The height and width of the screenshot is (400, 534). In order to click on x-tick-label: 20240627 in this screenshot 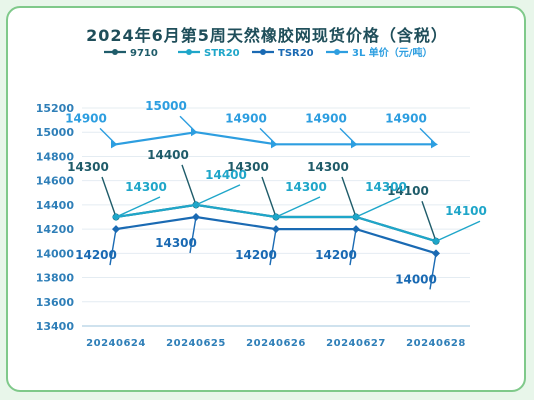, I will do `click(356, 343)`.